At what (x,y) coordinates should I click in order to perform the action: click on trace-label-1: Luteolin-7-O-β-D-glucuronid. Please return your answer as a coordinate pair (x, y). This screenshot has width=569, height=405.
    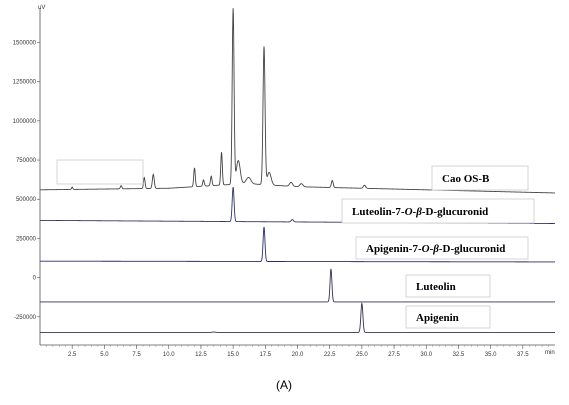
    Looking at the image, I should click on (420, 212).